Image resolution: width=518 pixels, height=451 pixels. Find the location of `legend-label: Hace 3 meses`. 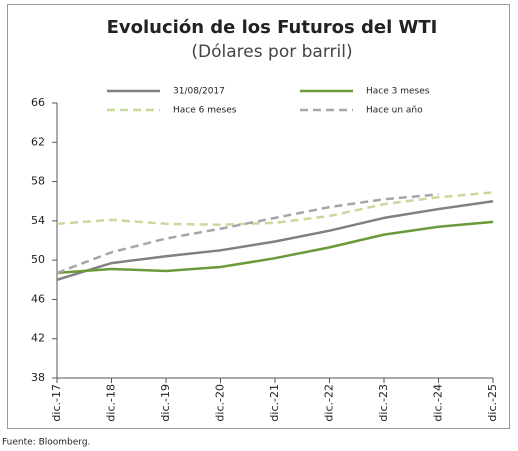

legend-label: Hace 3 meses is located at coordinates (398, 92).